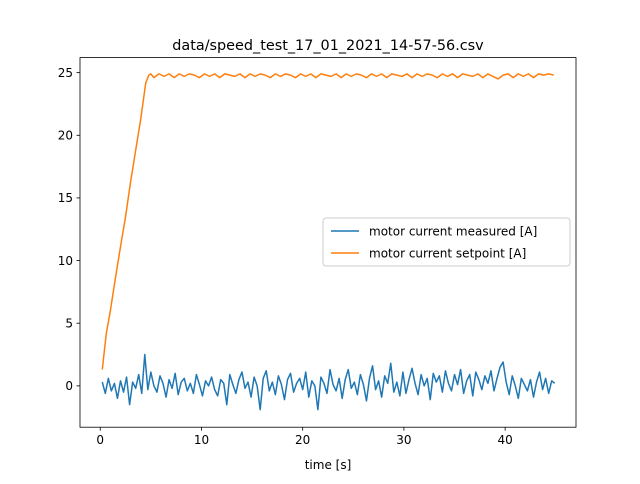  Describe the element at coordinates (453, 232) in the screenshot. I see `legend-label-measured: motor current measured [A]` at that location.